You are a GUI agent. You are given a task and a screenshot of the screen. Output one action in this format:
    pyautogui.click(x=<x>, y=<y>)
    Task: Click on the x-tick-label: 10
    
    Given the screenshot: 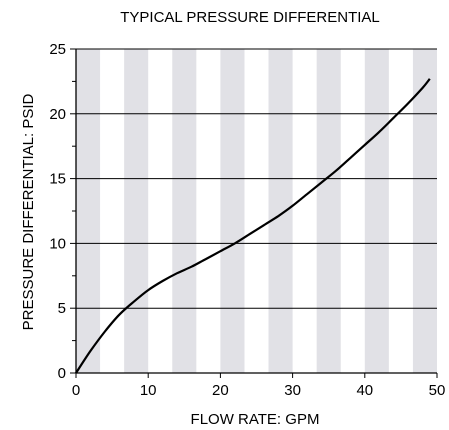 What is the action you would take?
    pyautogui.click(x=148, y=390)
    